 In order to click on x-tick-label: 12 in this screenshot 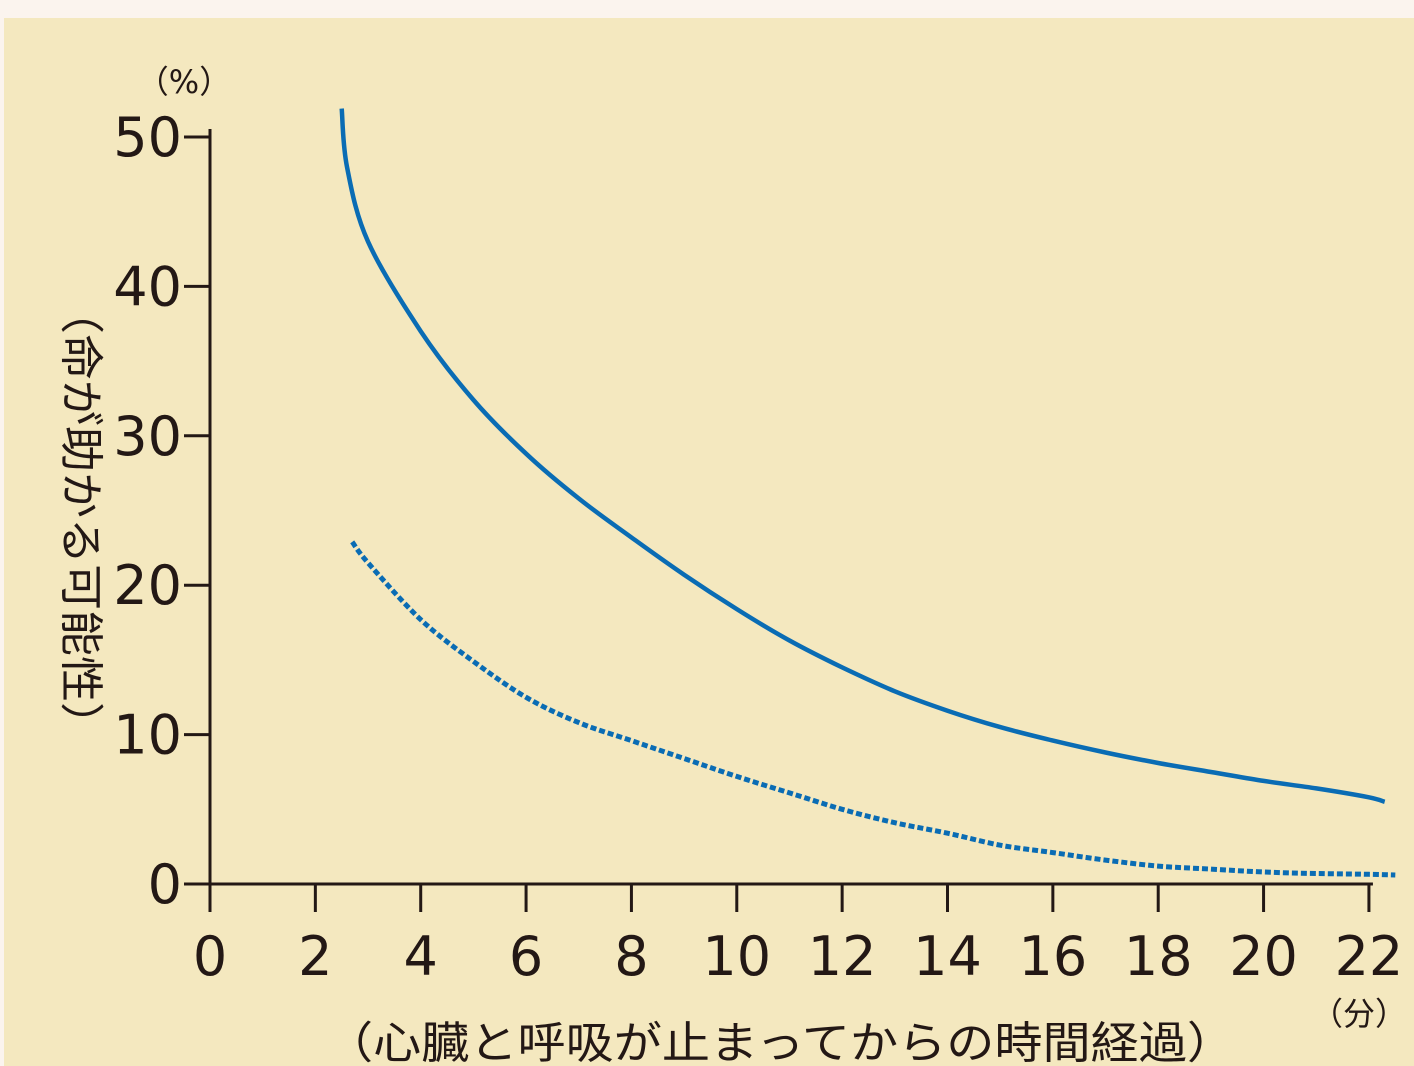, I will do `click(842, 956)`.